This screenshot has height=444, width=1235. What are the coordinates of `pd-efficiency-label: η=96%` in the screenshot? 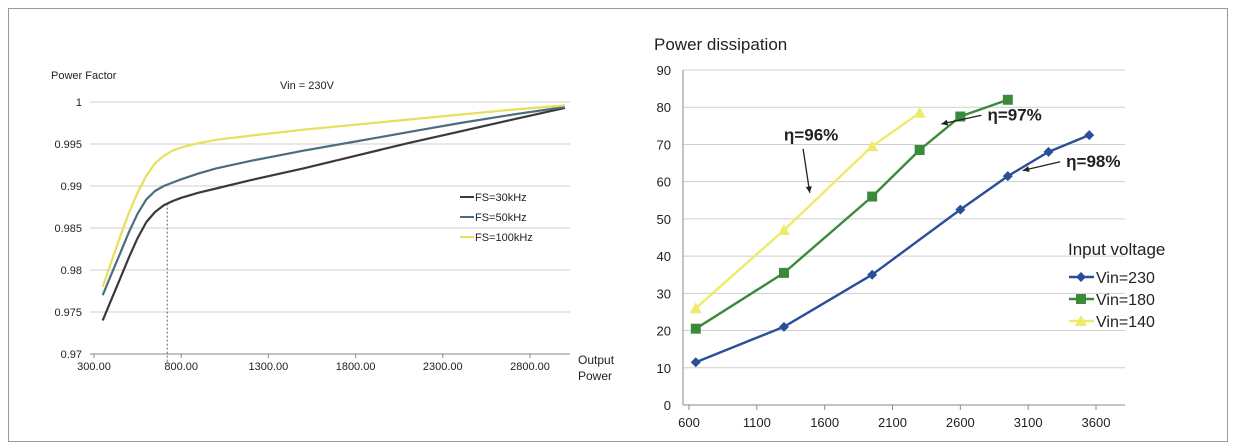 It's located at (811, 135).